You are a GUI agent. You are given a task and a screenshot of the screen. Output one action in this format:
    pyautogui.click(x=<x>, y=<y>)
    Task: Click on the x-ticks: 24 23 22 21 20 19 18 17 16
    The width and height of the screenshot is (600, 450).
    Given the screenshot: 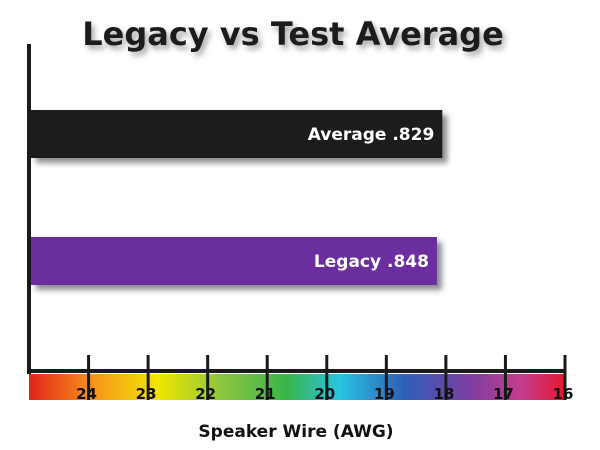 What is the action you would take?
    pyautogui.click(x=324, y=379)
    